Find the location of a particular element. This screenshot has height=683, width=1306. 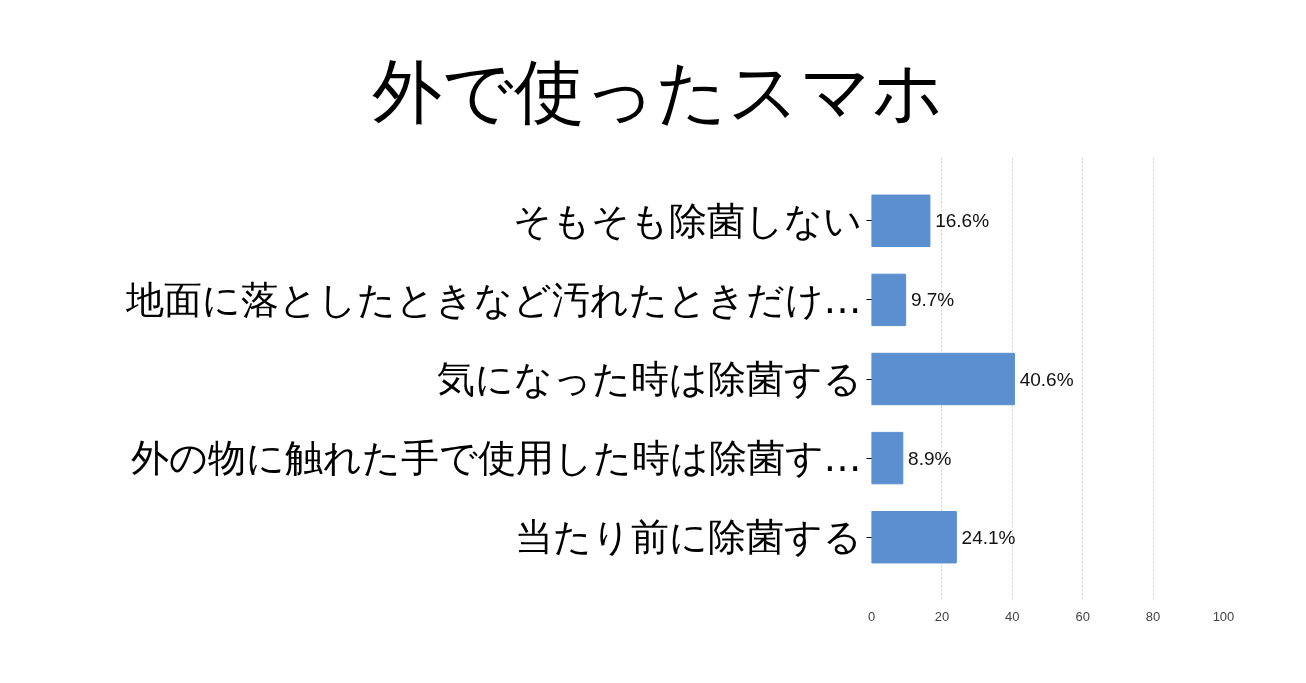

y-tick-label: 当たり前に除菌する is located at coordinates (688, 537).